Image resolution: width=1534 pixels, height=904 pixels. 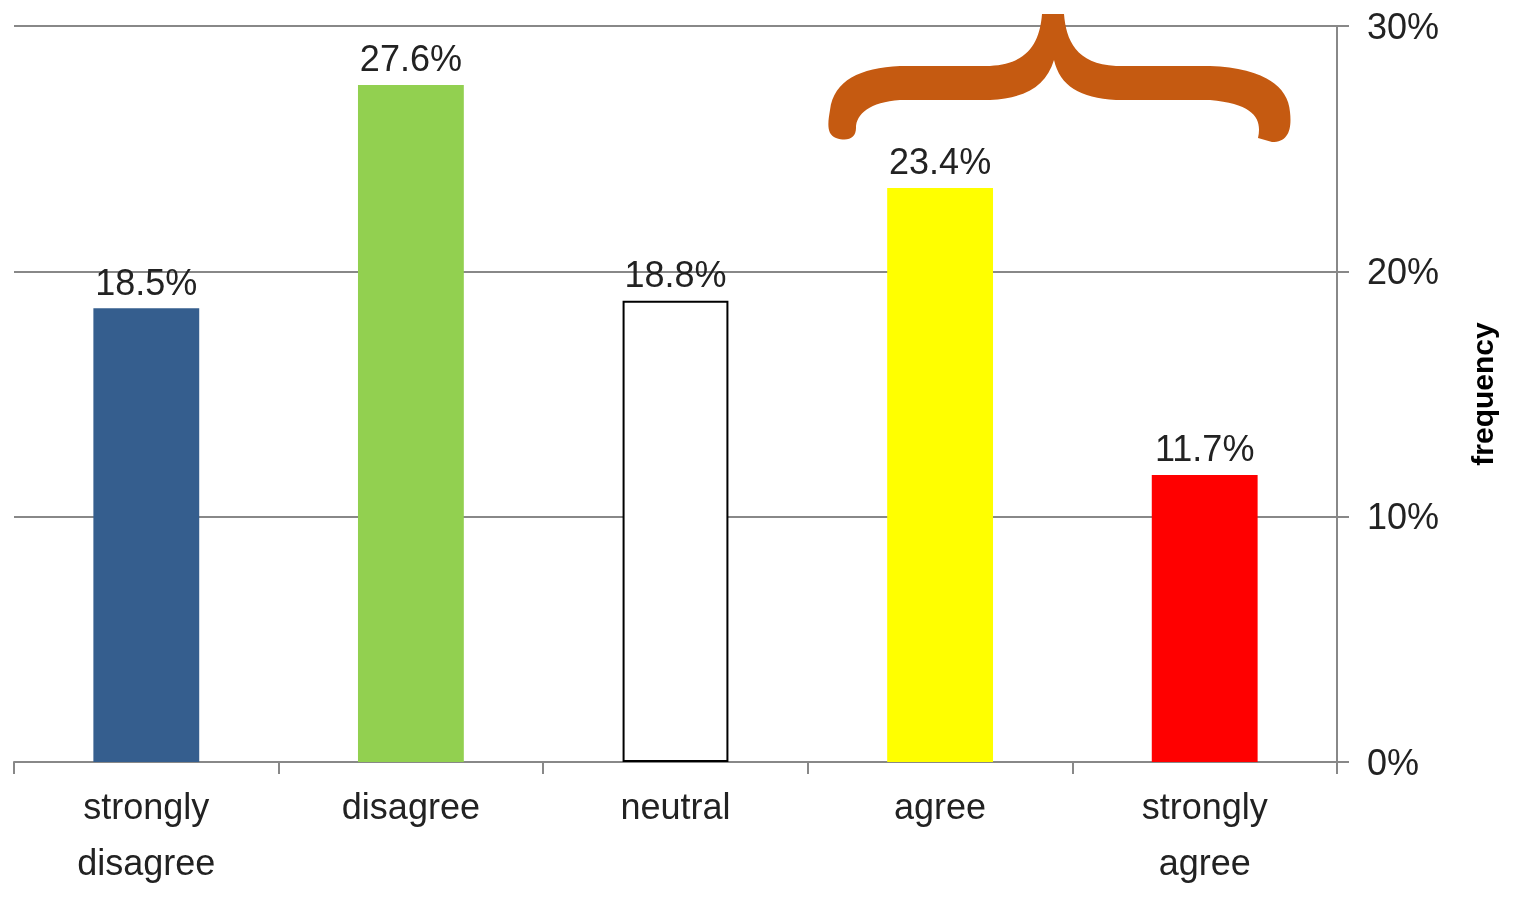 What do you see at coordinates (1403, 517) in the screenshot?
I see `y-tick-label: 10%` at bounding box center [1403, 517].